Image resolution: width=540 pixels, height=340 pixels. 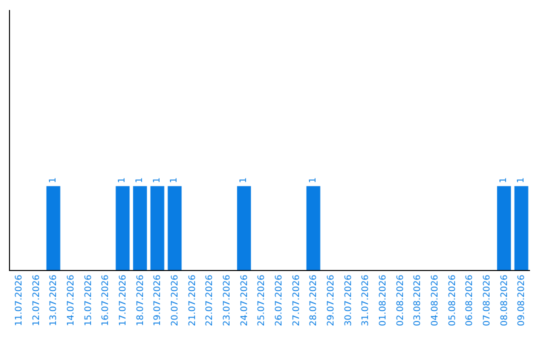 What do you see at coordinates (383, 300) in the screenshot?
I see `x-tick-label: 01.08.2026` at bounding box center [383, 300].